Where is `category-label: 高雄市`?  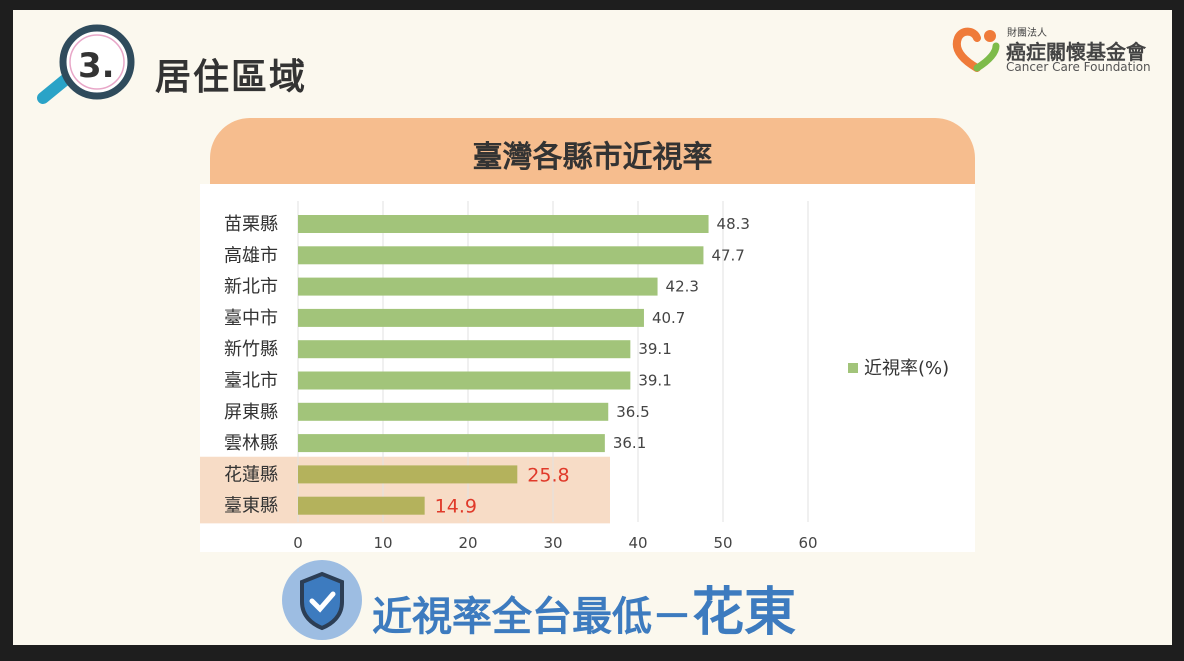
category-label: 高雄市 is located at coordinates (251, 255).